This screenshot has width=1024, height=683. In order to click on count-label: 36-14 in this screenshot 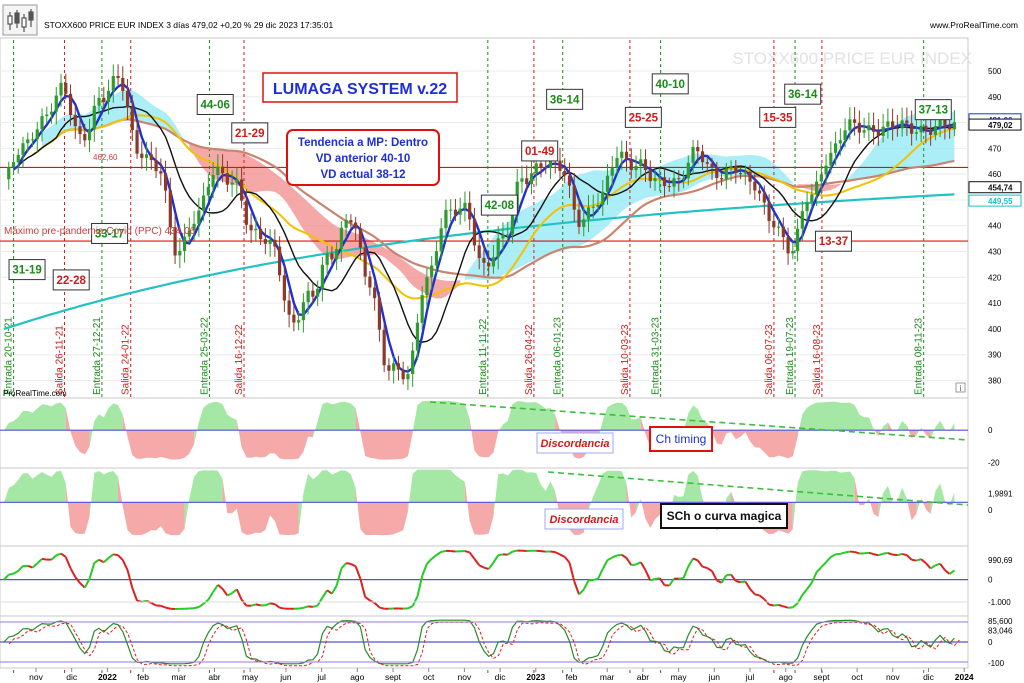, I will do `click(565, 100)`.